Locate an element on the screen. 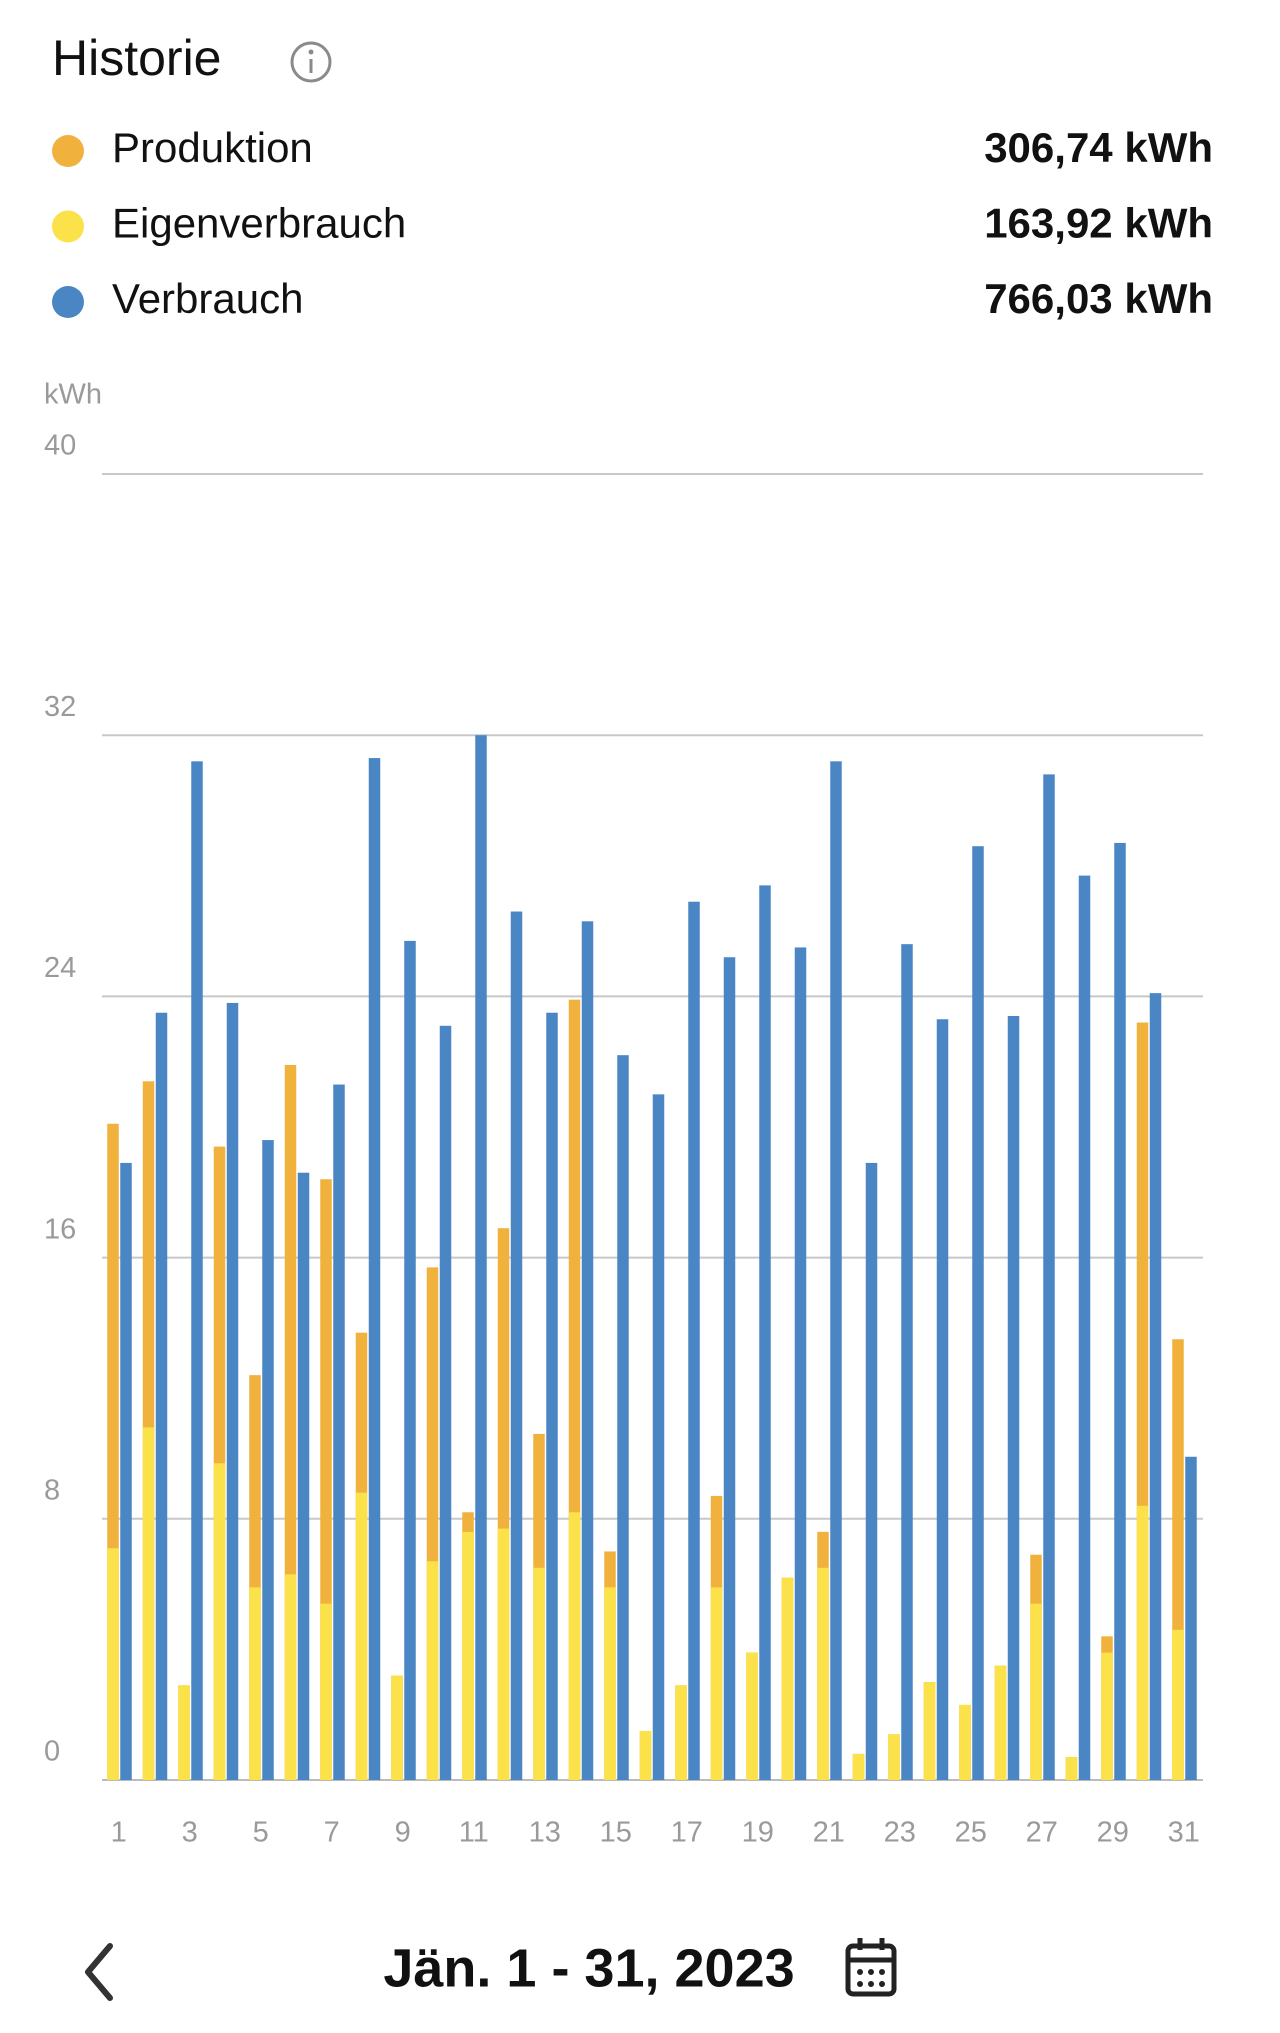 The width and height of the screenshot is (1280, 2033). legend-label: Eigenverbrauch is located at coordinates (259, 223).